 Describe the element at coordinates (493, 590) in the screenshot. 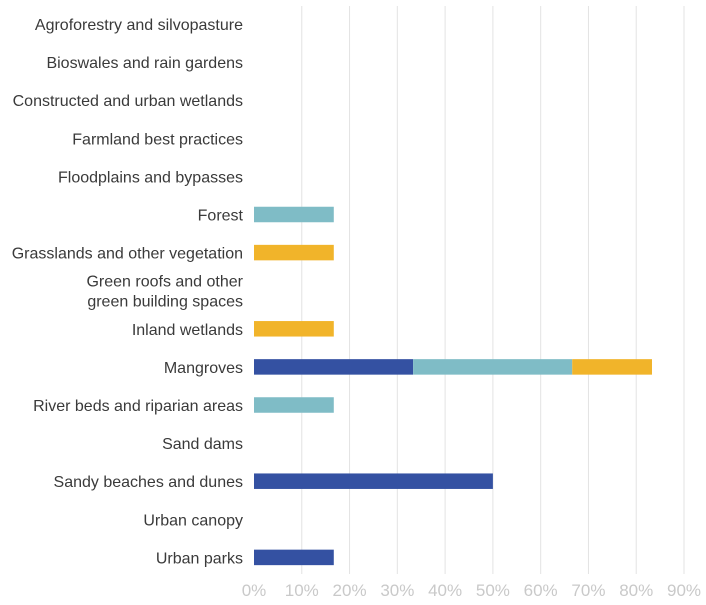

I see `x-tick-label: 50%` at that location.